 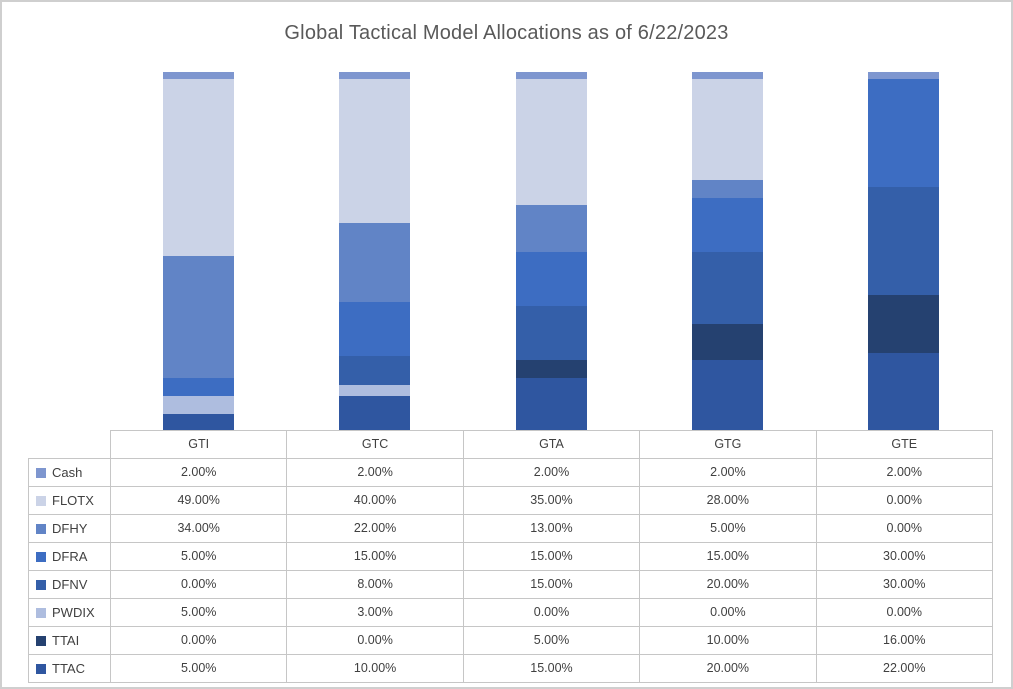 What do you see at coordinates (551, 584) in the screenshot?
I see `value-cell-GTA-DFNV: 15.00%` at bounding box center [551, 584].